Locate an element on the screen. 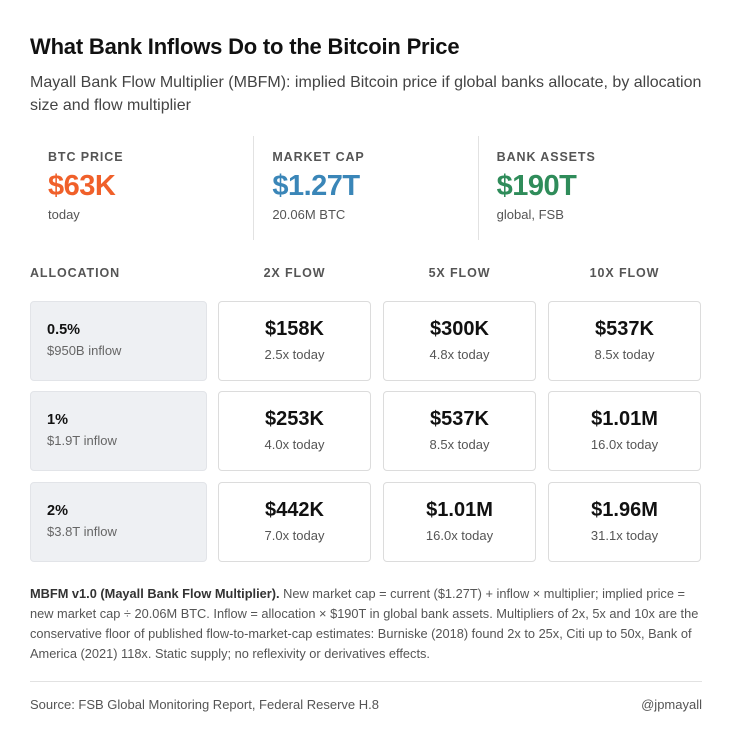  allocation-inflow: $950B inflow is located at coordinates (84, 350).